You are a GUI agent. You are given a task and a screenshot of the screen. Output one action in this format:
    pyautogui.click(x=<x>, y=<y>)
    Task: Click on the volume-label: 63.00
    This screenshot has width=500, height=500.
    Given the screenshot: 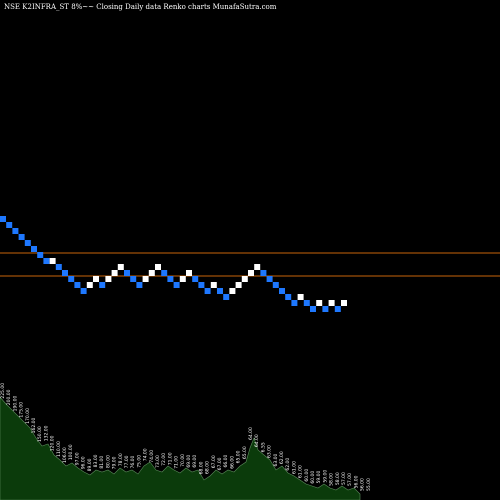 What is the action you would take?
    pyautogui.click(x=270, y=451)
    